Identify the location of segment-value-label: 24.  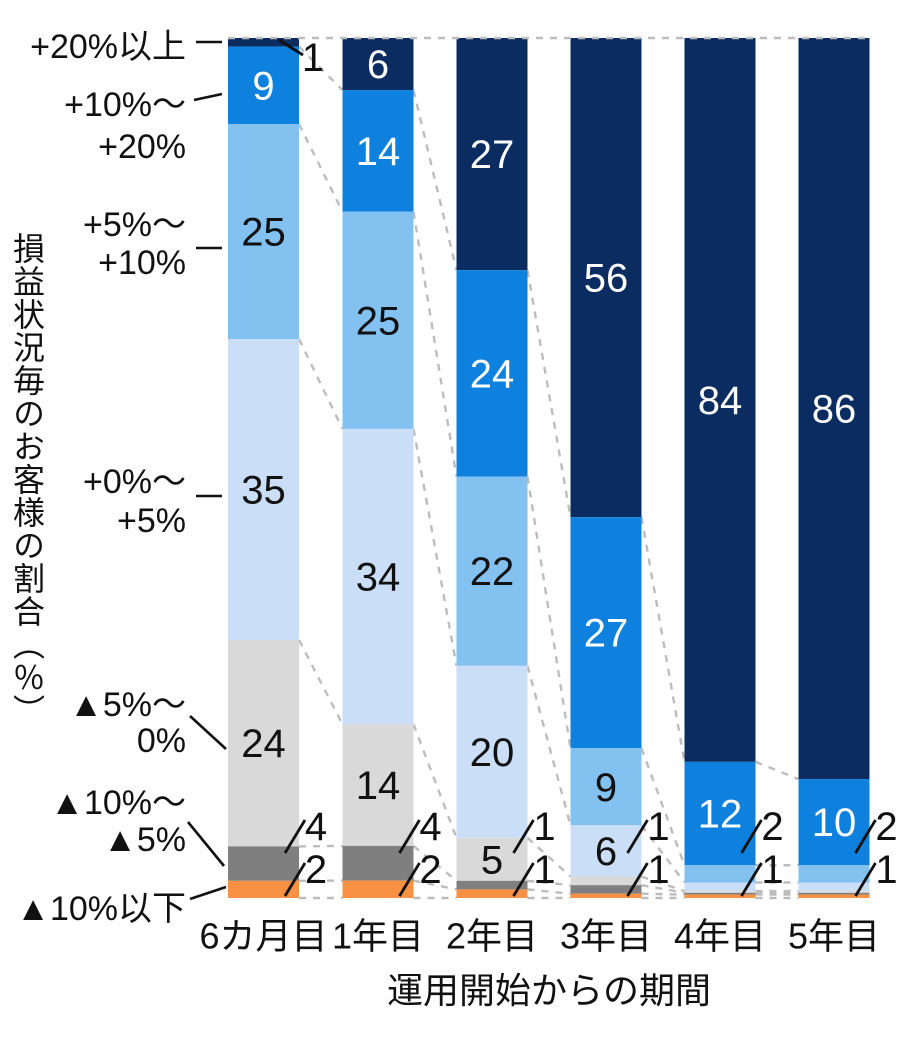
(492, 374).